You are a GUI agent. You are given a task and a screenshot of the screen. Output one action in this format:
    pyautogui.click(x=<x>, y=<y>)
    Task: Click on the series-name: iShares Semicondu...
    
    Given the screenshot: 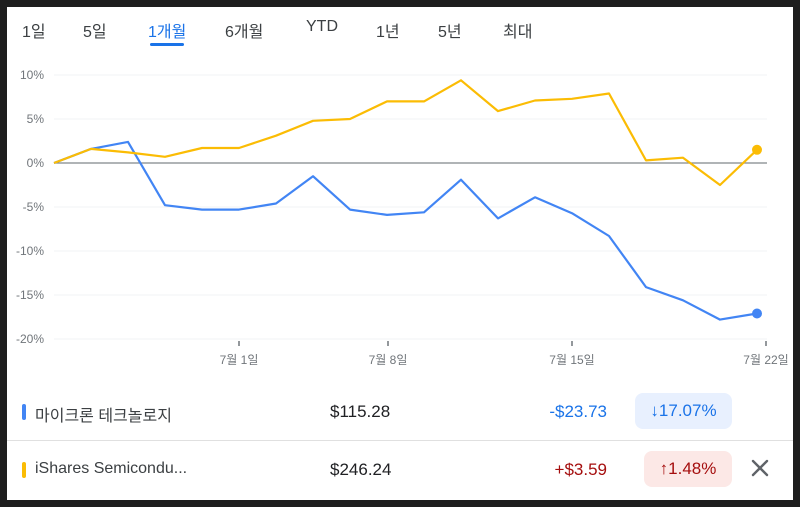 What is the action you would take?
    pyautogui.click(x=111, y=468)
    